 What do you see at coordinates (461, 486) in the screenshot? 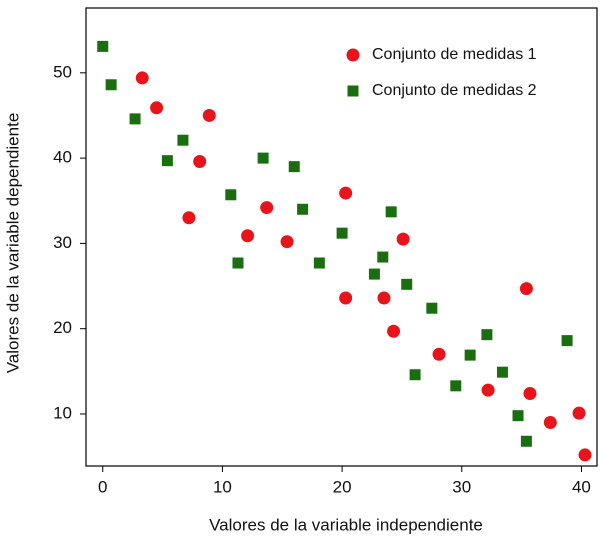
I see `x-tick-label: 30` at bounding box center [461, 486].